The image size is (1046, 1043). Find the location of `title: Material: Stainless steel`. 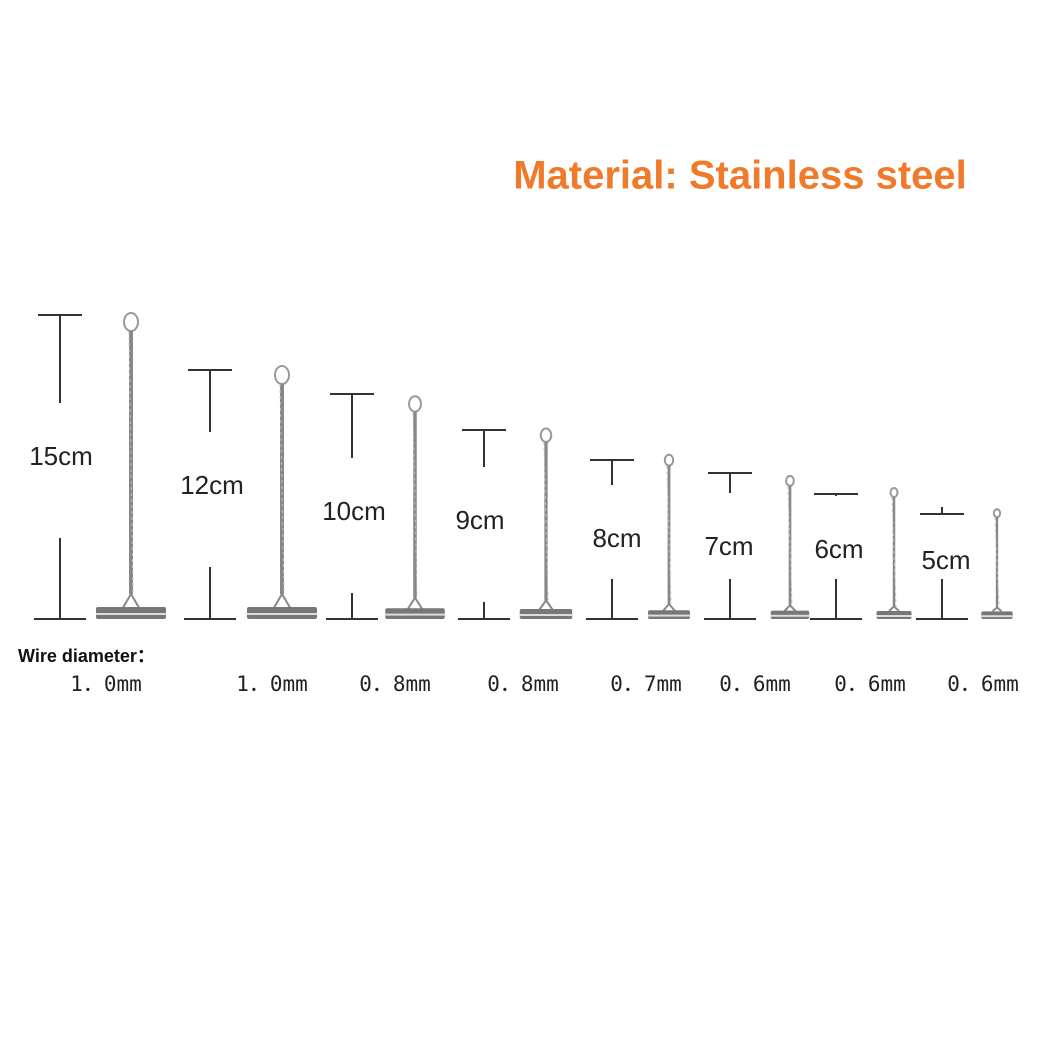

title: Material: Stainless steel is located at coordinates (740, 176).